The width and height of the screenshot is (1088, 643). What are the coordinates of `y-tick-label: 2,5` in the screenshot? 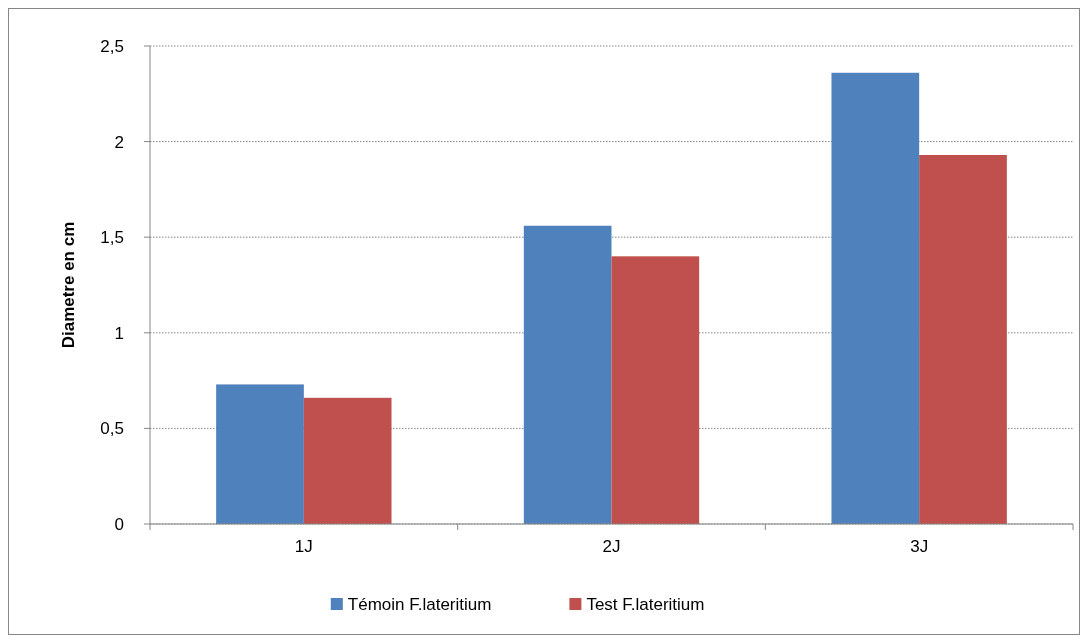 It's located at (112, 46).